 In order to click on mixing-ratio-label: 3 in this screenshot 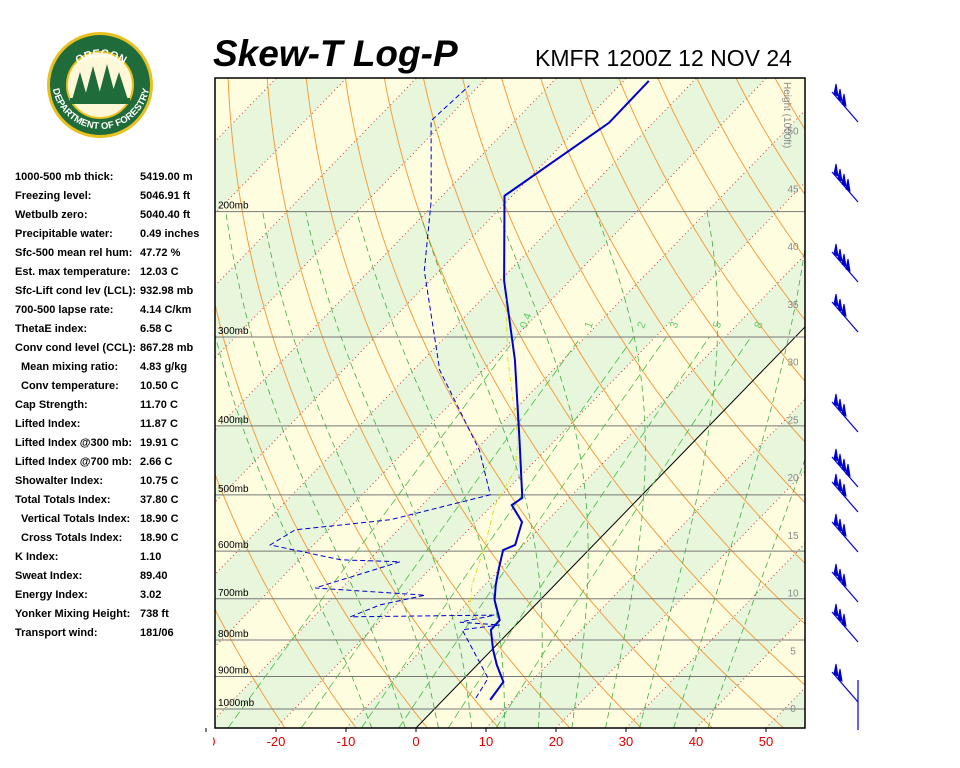, I will do `click(674, 325)`.